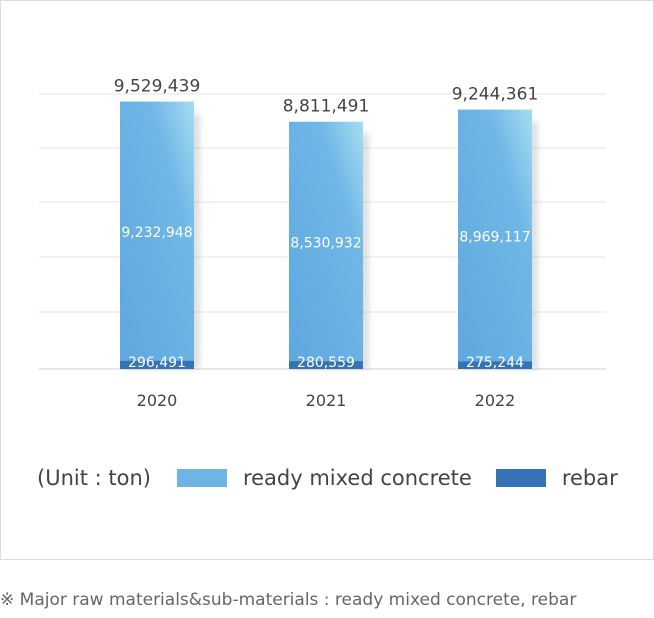 The image size is (654, 618). I want to click on total-label-2022: 9,244,361, so click(495, 95).